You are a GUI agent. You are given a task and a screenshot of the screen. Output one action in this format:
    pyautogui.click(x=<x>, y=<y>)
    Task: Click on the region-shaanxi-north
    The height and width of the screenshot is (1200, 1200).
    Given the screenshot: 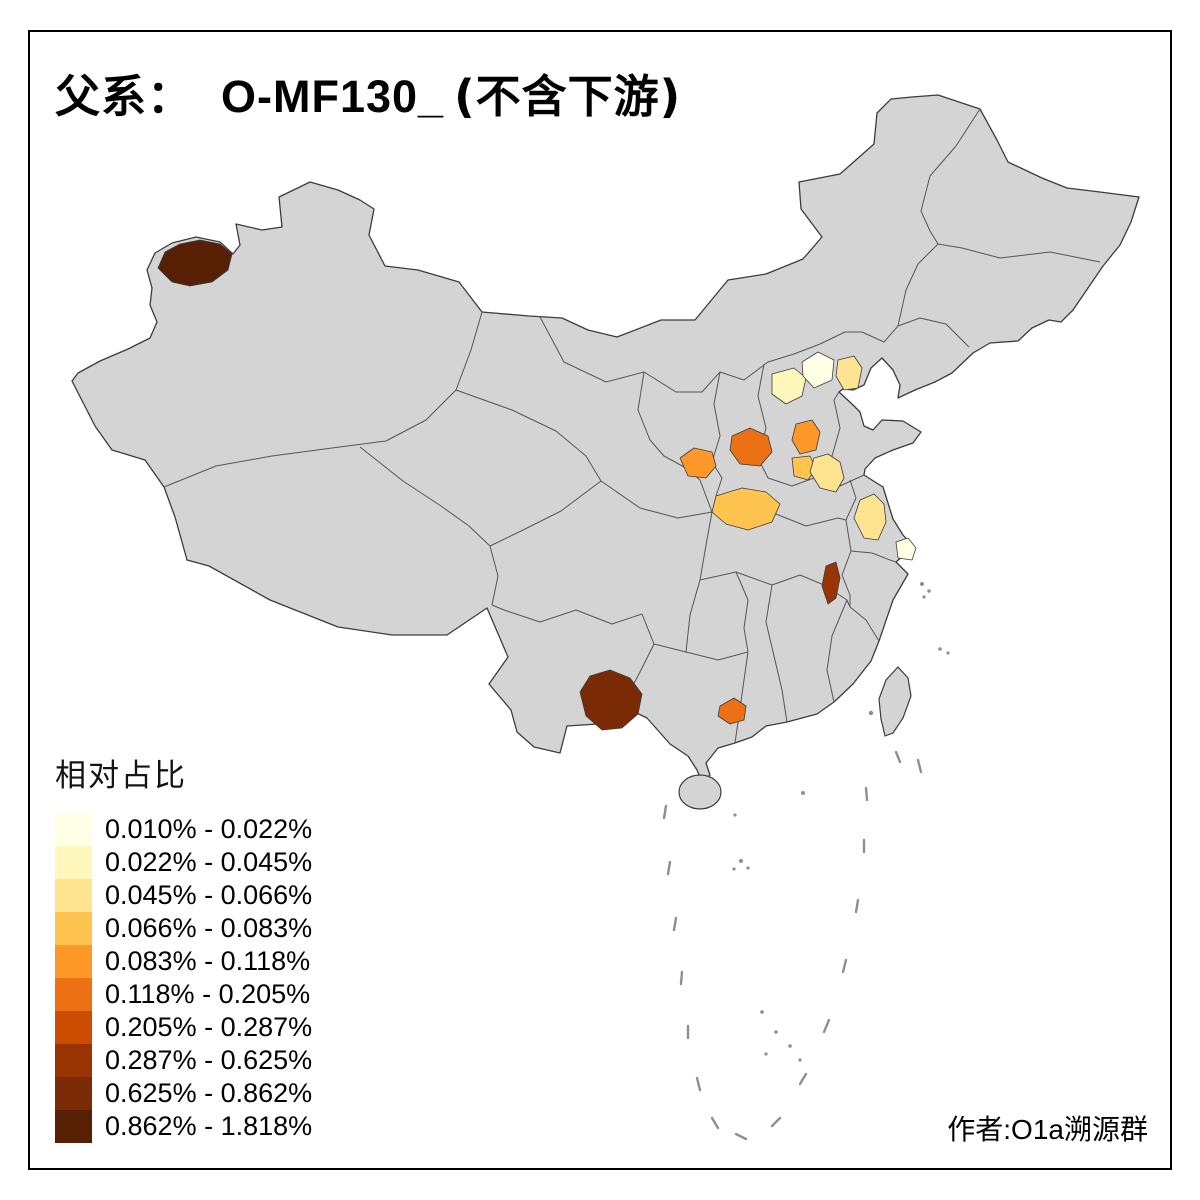 What is the action you would take?
    pyautogui.click(x=698, y=463)
    